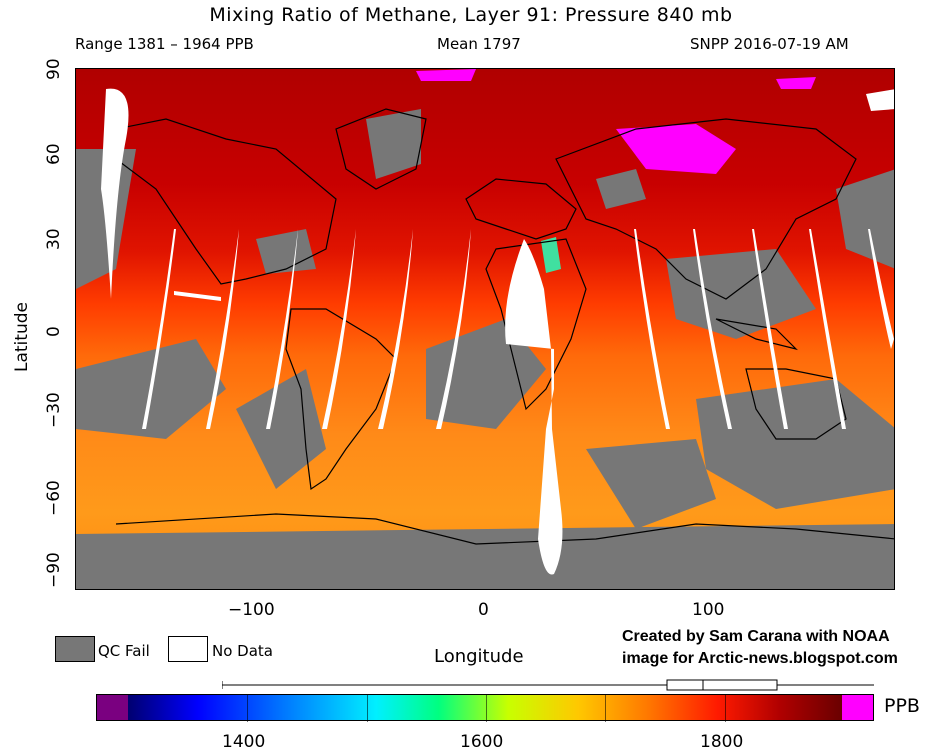  I want to click on y-tick-minus-60: −60, so click(54, 498).